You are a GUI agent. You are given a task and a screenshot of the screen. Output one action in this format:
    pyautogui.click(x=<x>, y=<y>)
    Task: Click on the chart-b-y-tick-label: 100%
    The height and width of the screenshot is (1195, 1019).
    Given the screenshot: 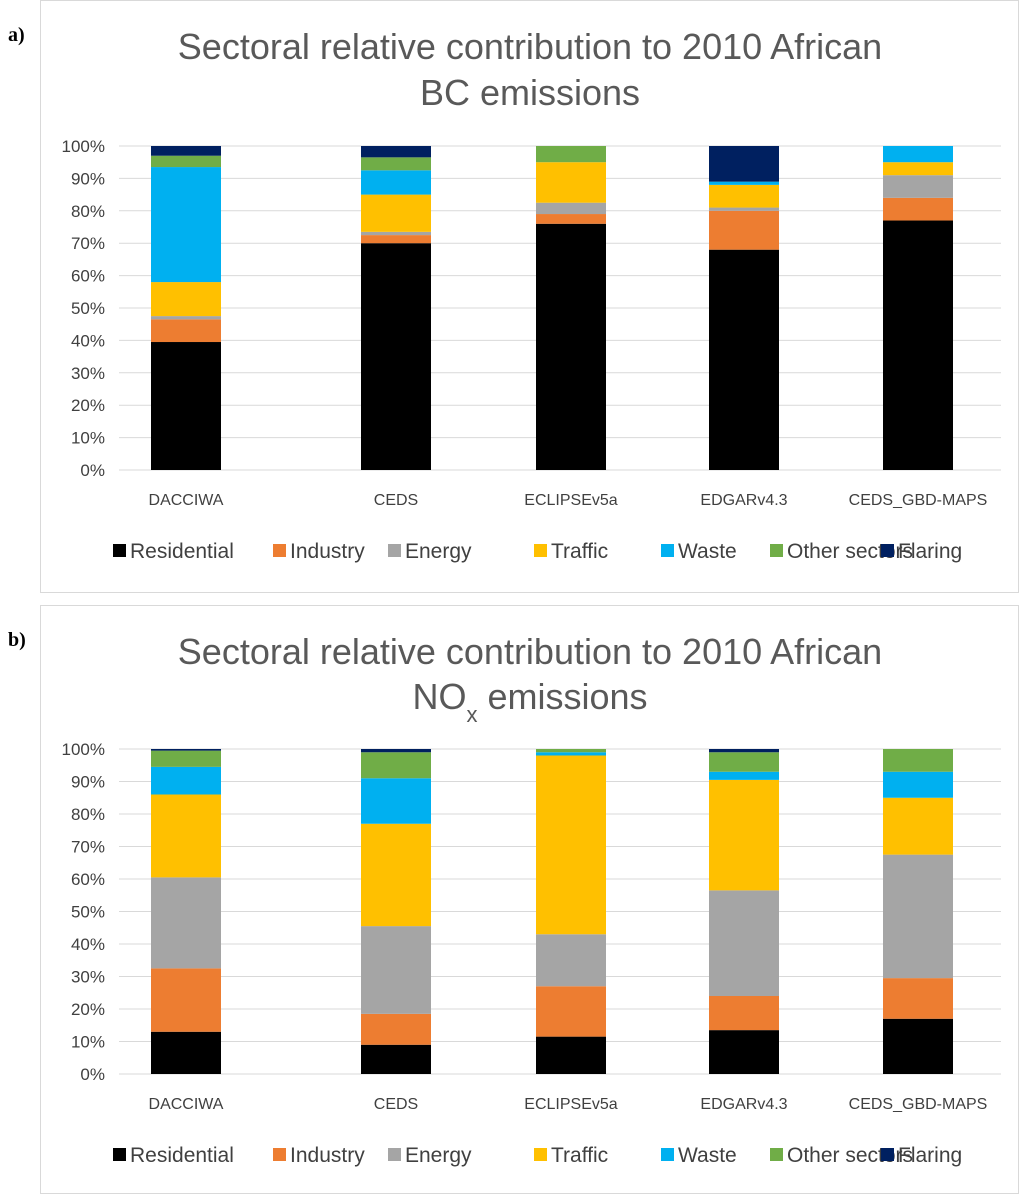 What is the action you would take?
    pyautogui.click(x=83, y=749)
    